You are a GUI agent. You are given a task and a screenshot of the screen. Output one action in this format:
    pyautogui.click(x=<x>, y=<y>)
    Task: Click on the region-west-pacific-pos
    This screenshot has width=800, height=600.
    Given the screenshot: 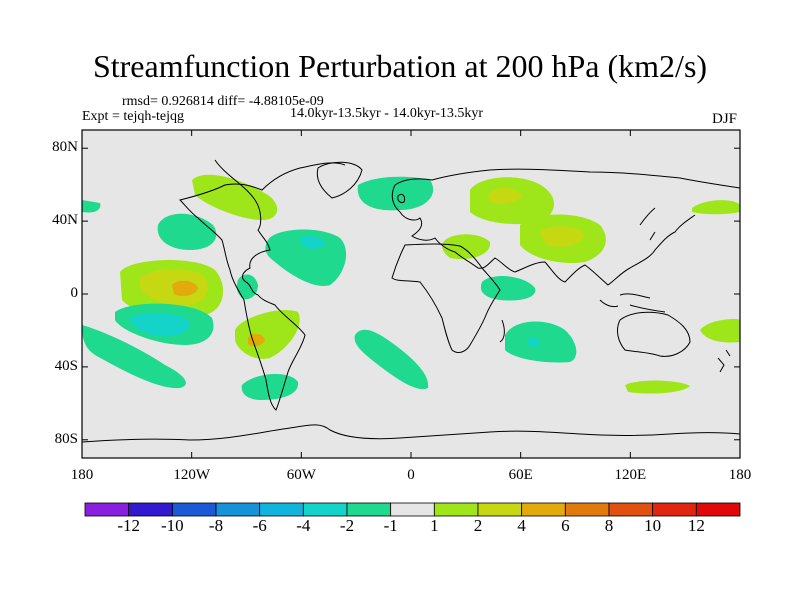 What is the action you would take?
    pyautogui.click(x=716, y=207)
    